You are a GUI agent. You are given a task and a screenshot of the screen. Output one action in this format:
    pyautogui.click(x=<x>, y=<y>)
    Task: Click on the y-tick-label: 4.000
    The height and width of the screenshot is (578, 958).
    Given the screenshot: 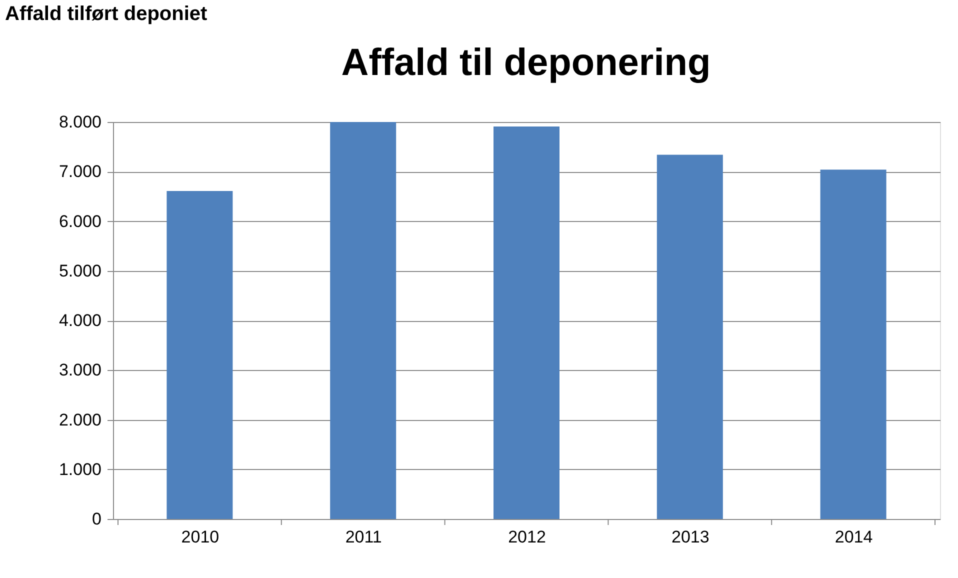 What is the action you would take?
    pyautogui.click(x=80, y=320)
    